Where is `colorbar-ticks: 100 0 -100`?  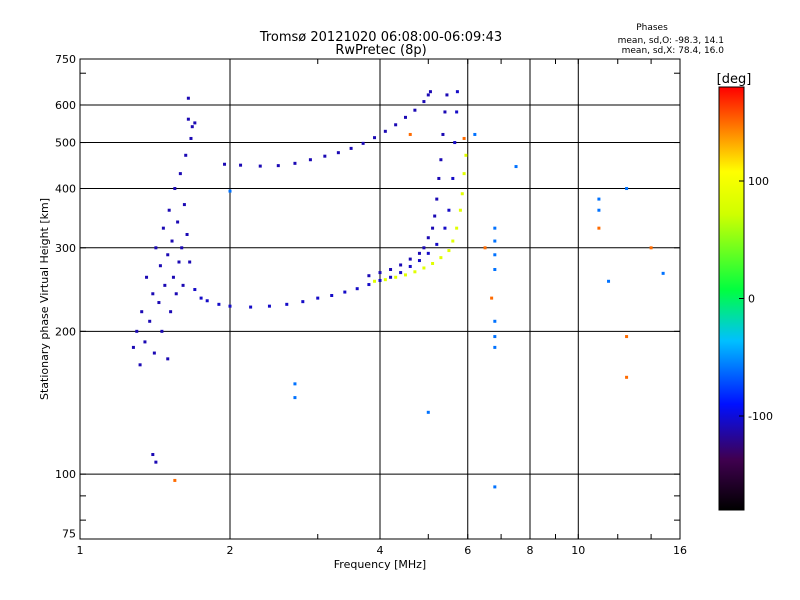 colorbar-ticks: 100 0 -100 is located at coordinates (756, 299).